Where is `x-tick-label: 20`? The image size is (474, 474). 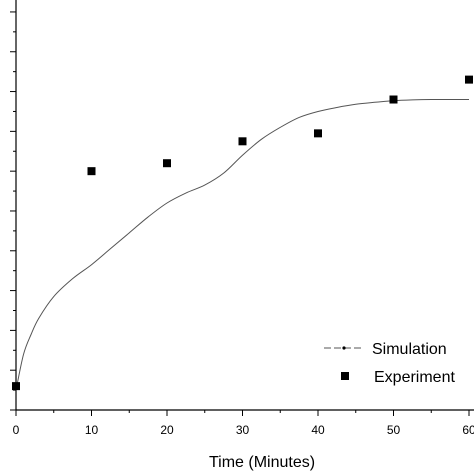 x-tick-label: 20 is located at coordinates (167, 430).